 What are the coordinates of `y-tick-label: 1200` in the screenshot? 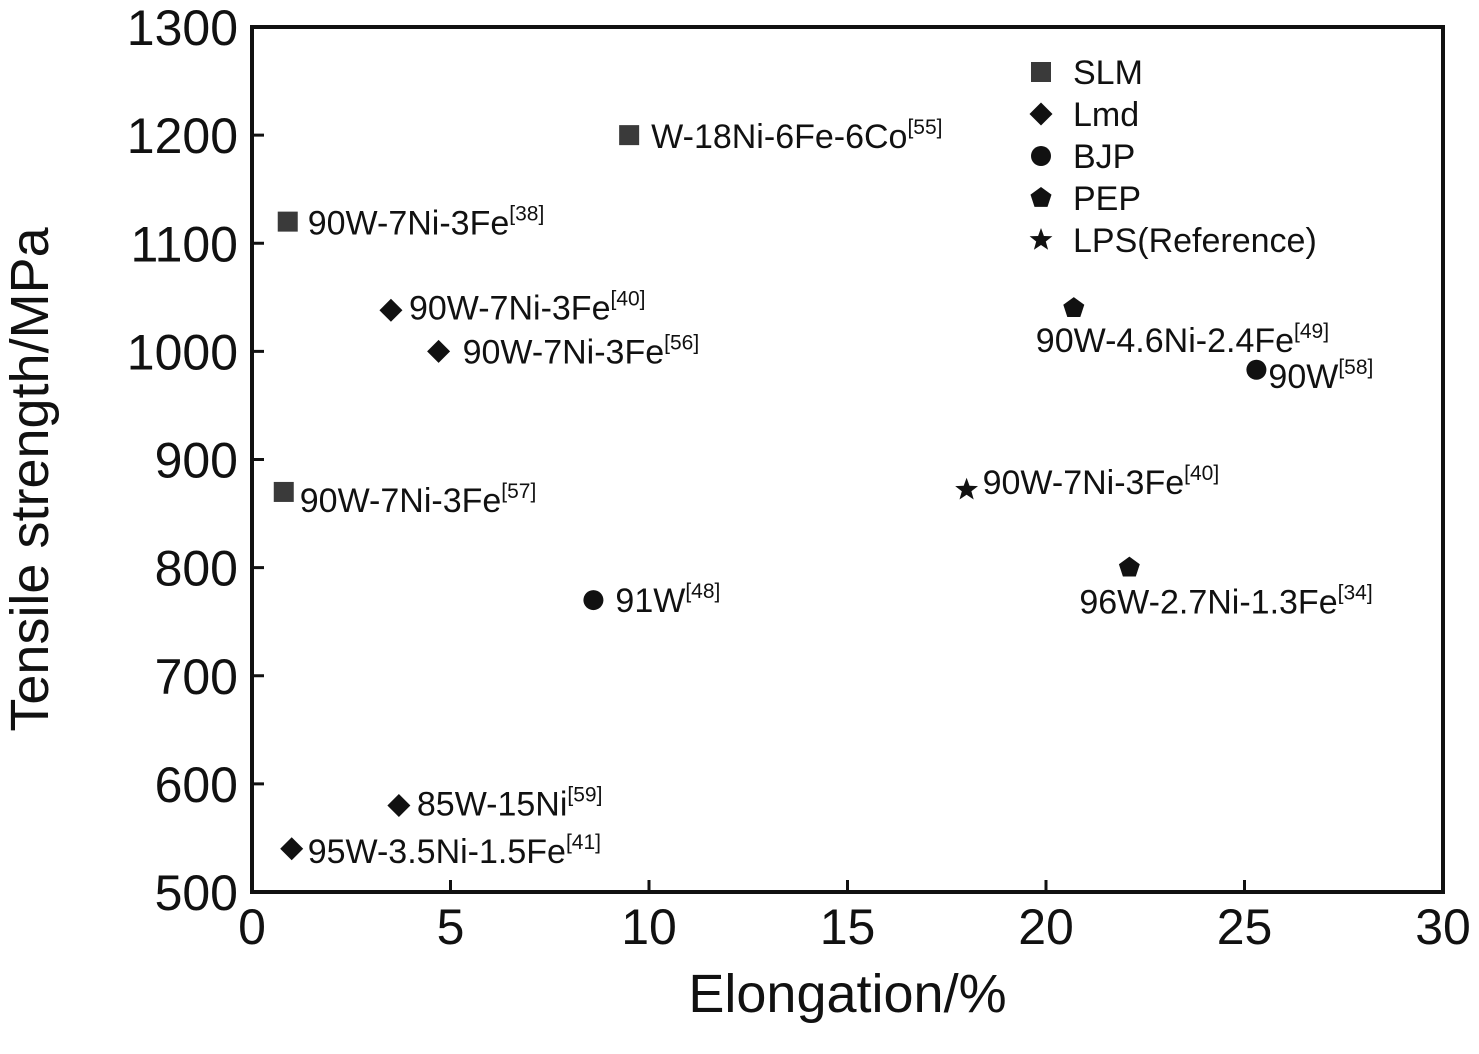 It's located at (182, 136).